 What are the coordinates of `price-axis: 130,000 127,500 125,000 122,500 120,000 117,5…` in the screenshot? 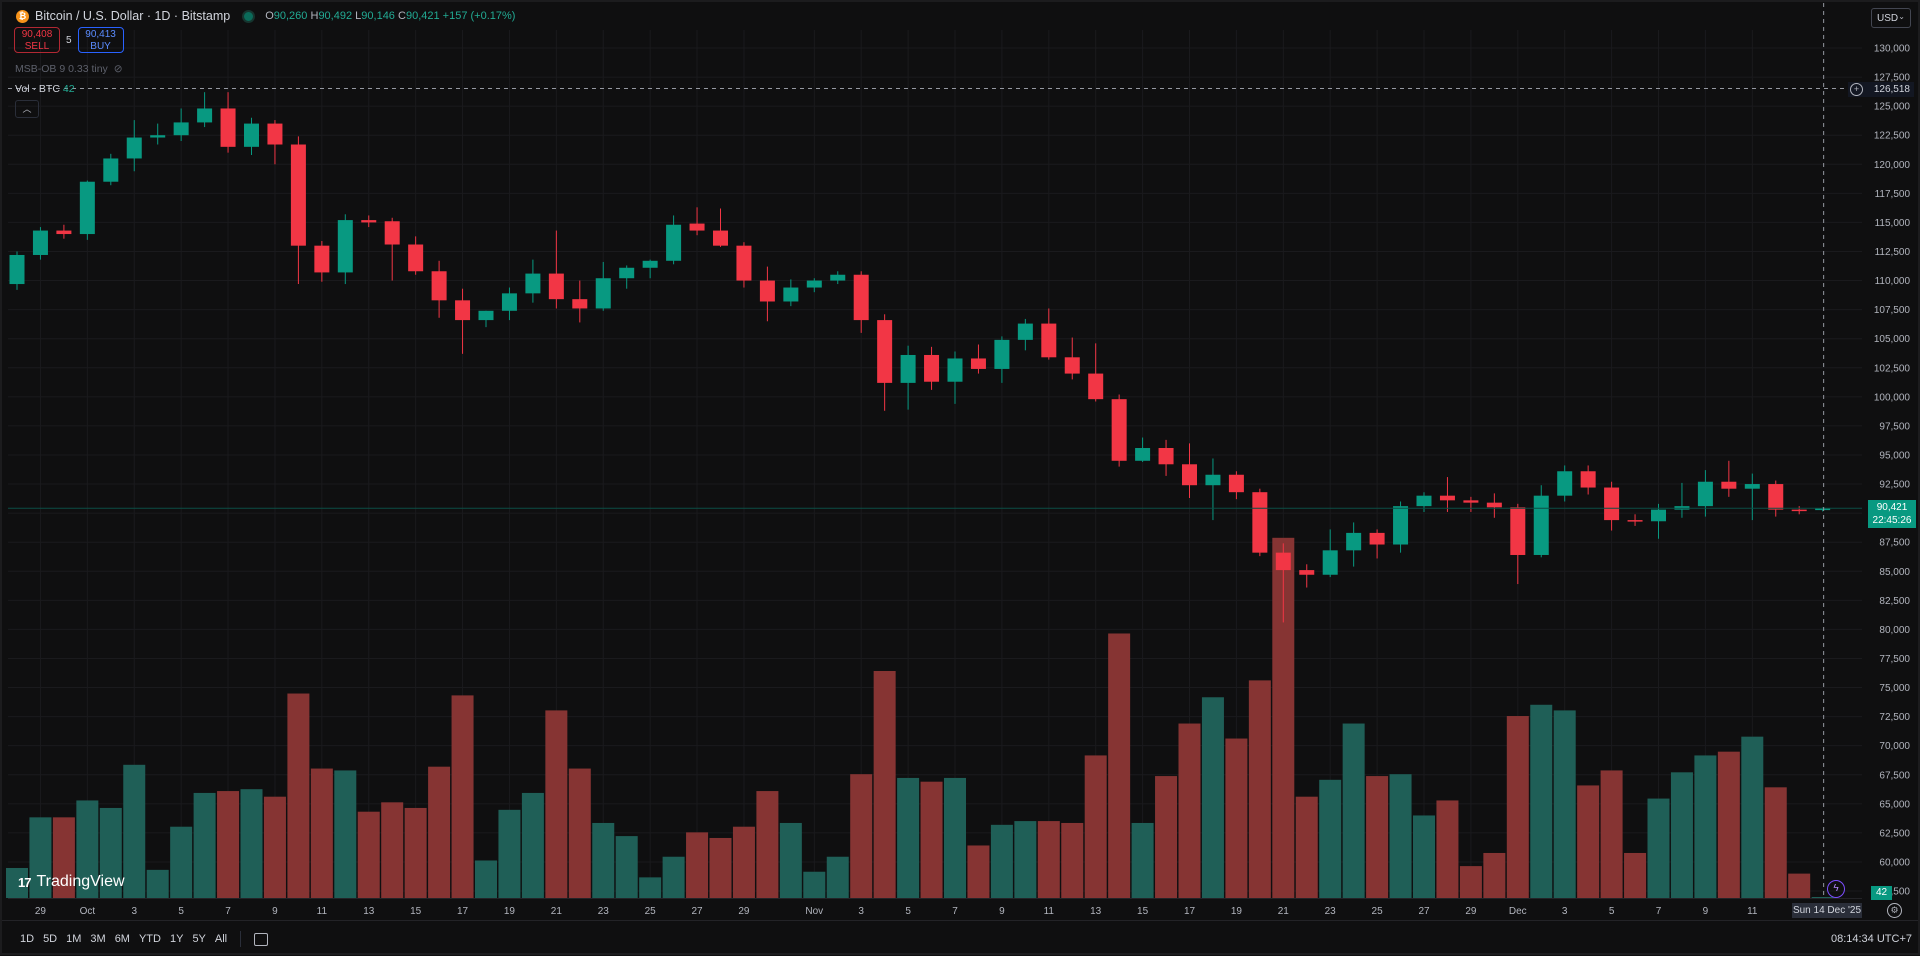 It's located at (1892, 471).